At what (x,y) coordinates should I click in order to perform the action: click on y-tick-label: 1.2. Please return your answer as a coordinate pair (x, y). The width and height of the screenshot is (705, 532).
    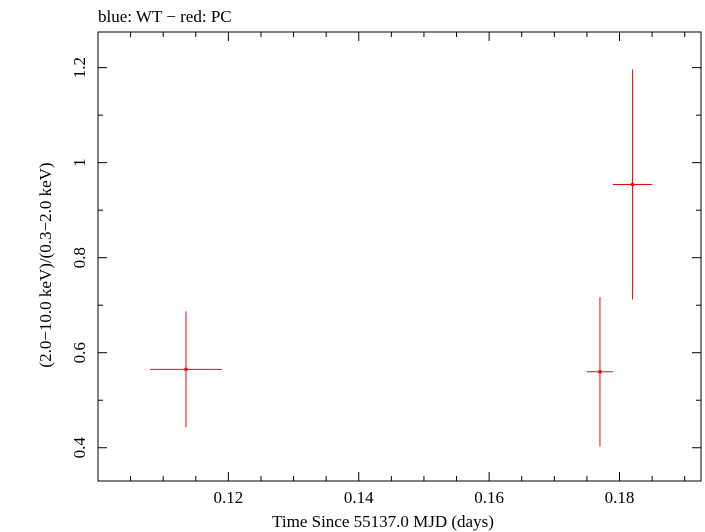
    Looking at the image, I should click on (79, 67).